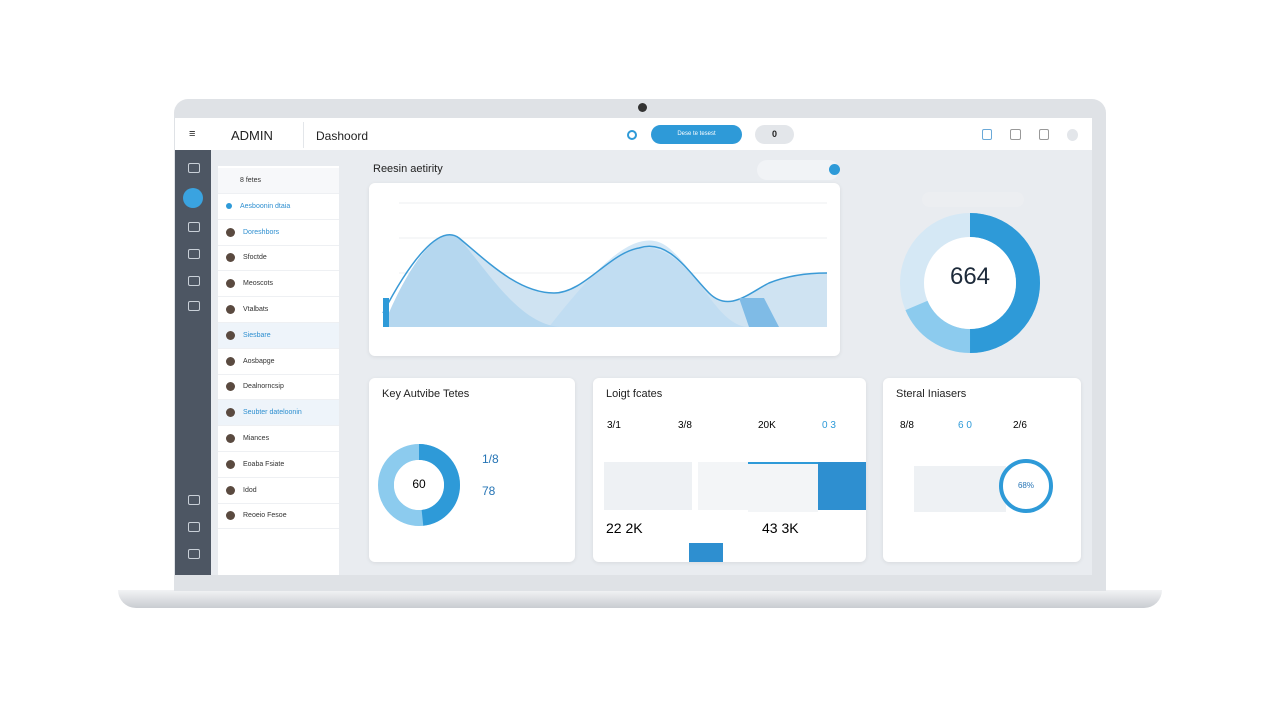  What do you see at coordinates (834, 169) in the screenshot?
I see `search-dot` at bounding box center [834, 169].